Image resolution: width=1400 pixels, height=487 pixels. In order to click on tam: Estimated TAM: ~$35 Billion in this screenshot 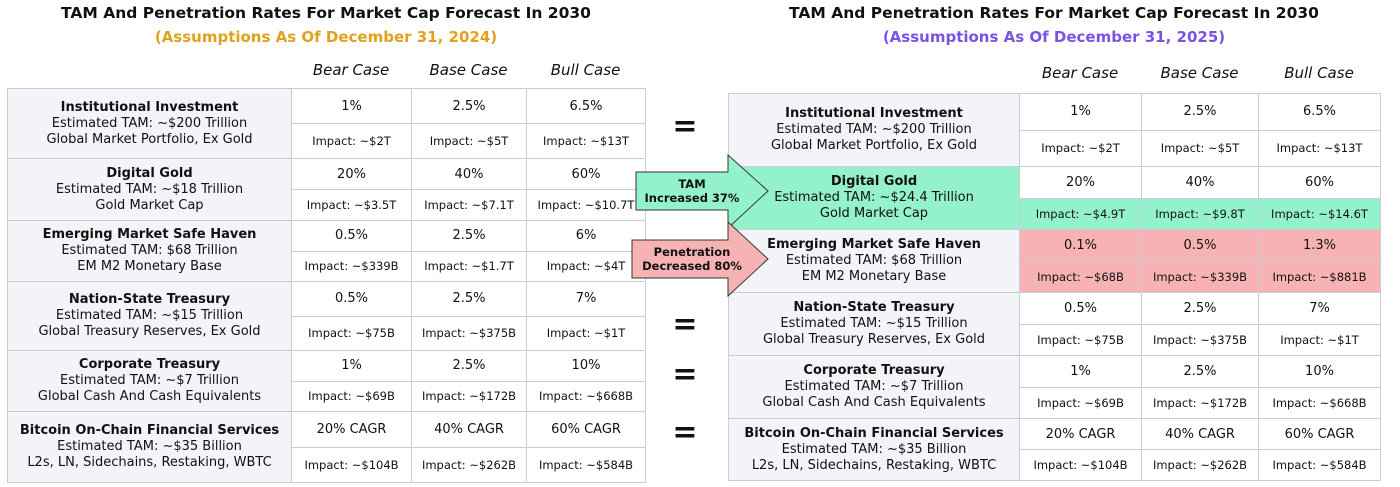, I will do `click(149, 446)`.